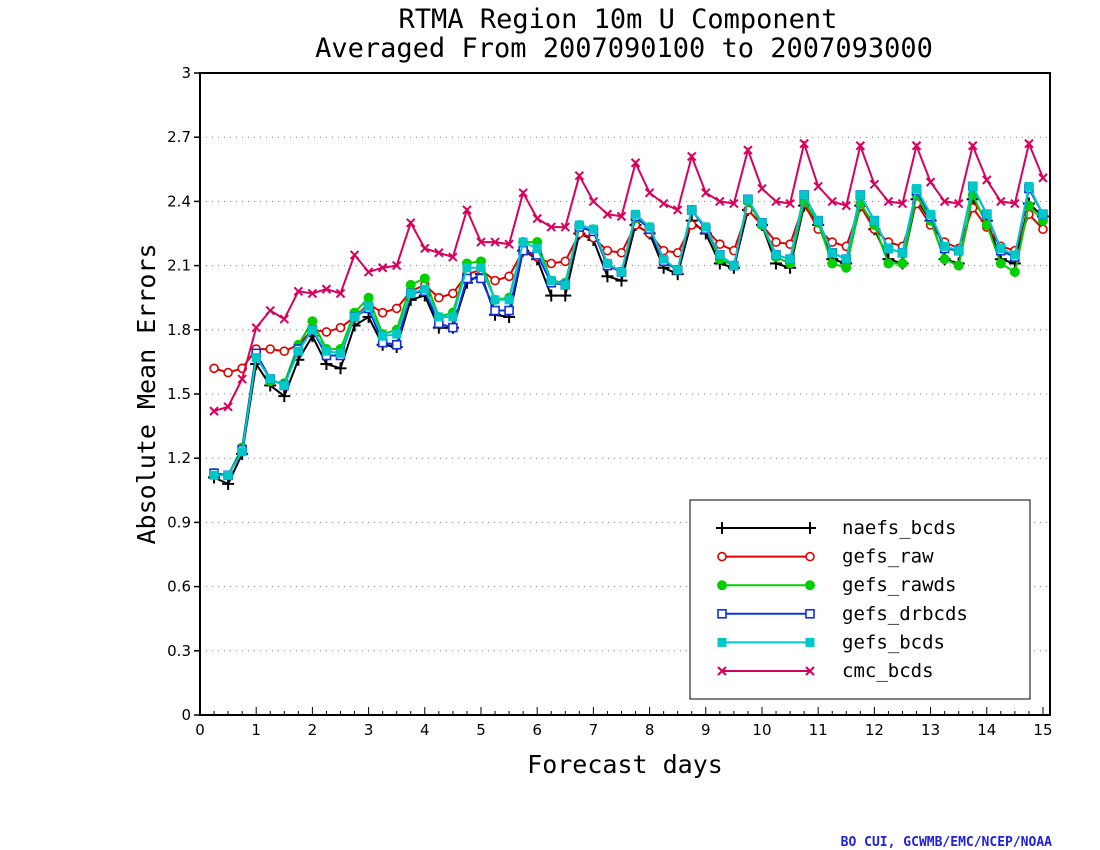 This screenshot has width=1100, height=850. Describe the element at coordinates (899, 528) in the screenshot. I see `legend-label: naefs_bcds` at that location.